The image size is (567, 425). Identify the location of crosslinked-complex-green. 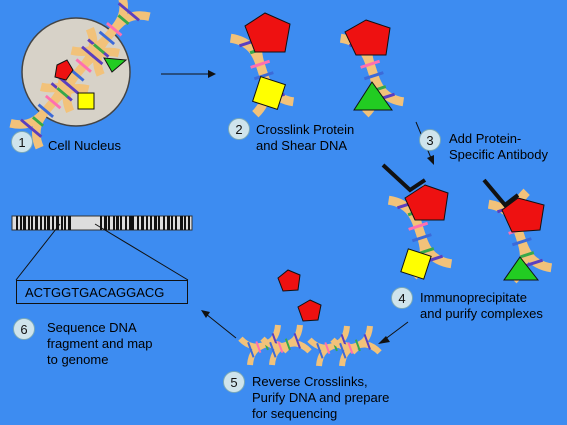
(372, 66).